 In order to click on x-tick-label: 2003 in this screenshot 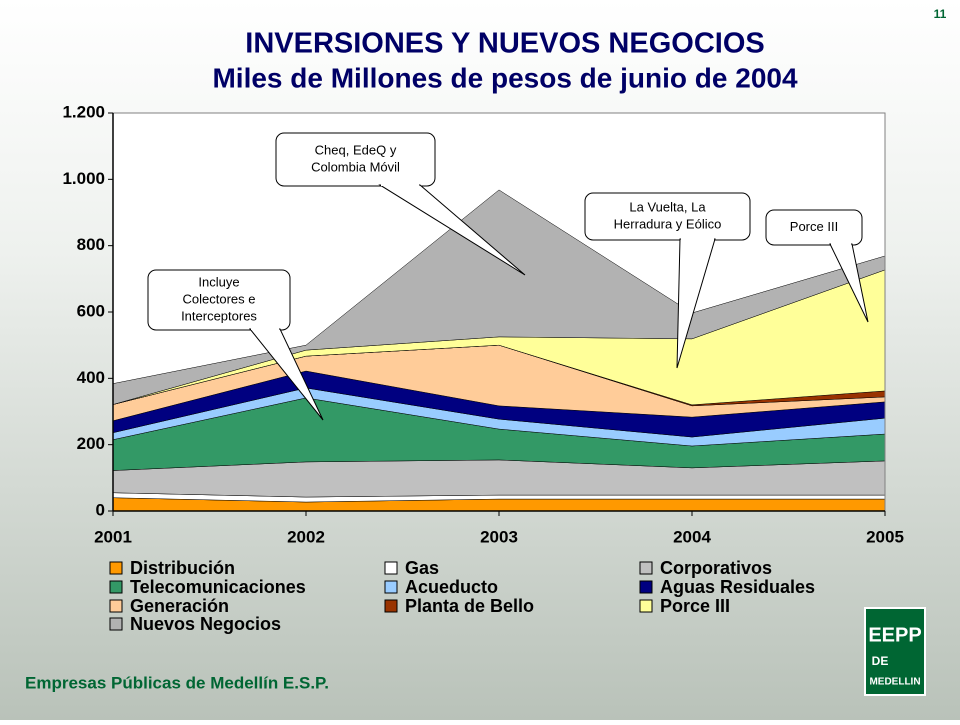, I will do `click(499, 536)`.